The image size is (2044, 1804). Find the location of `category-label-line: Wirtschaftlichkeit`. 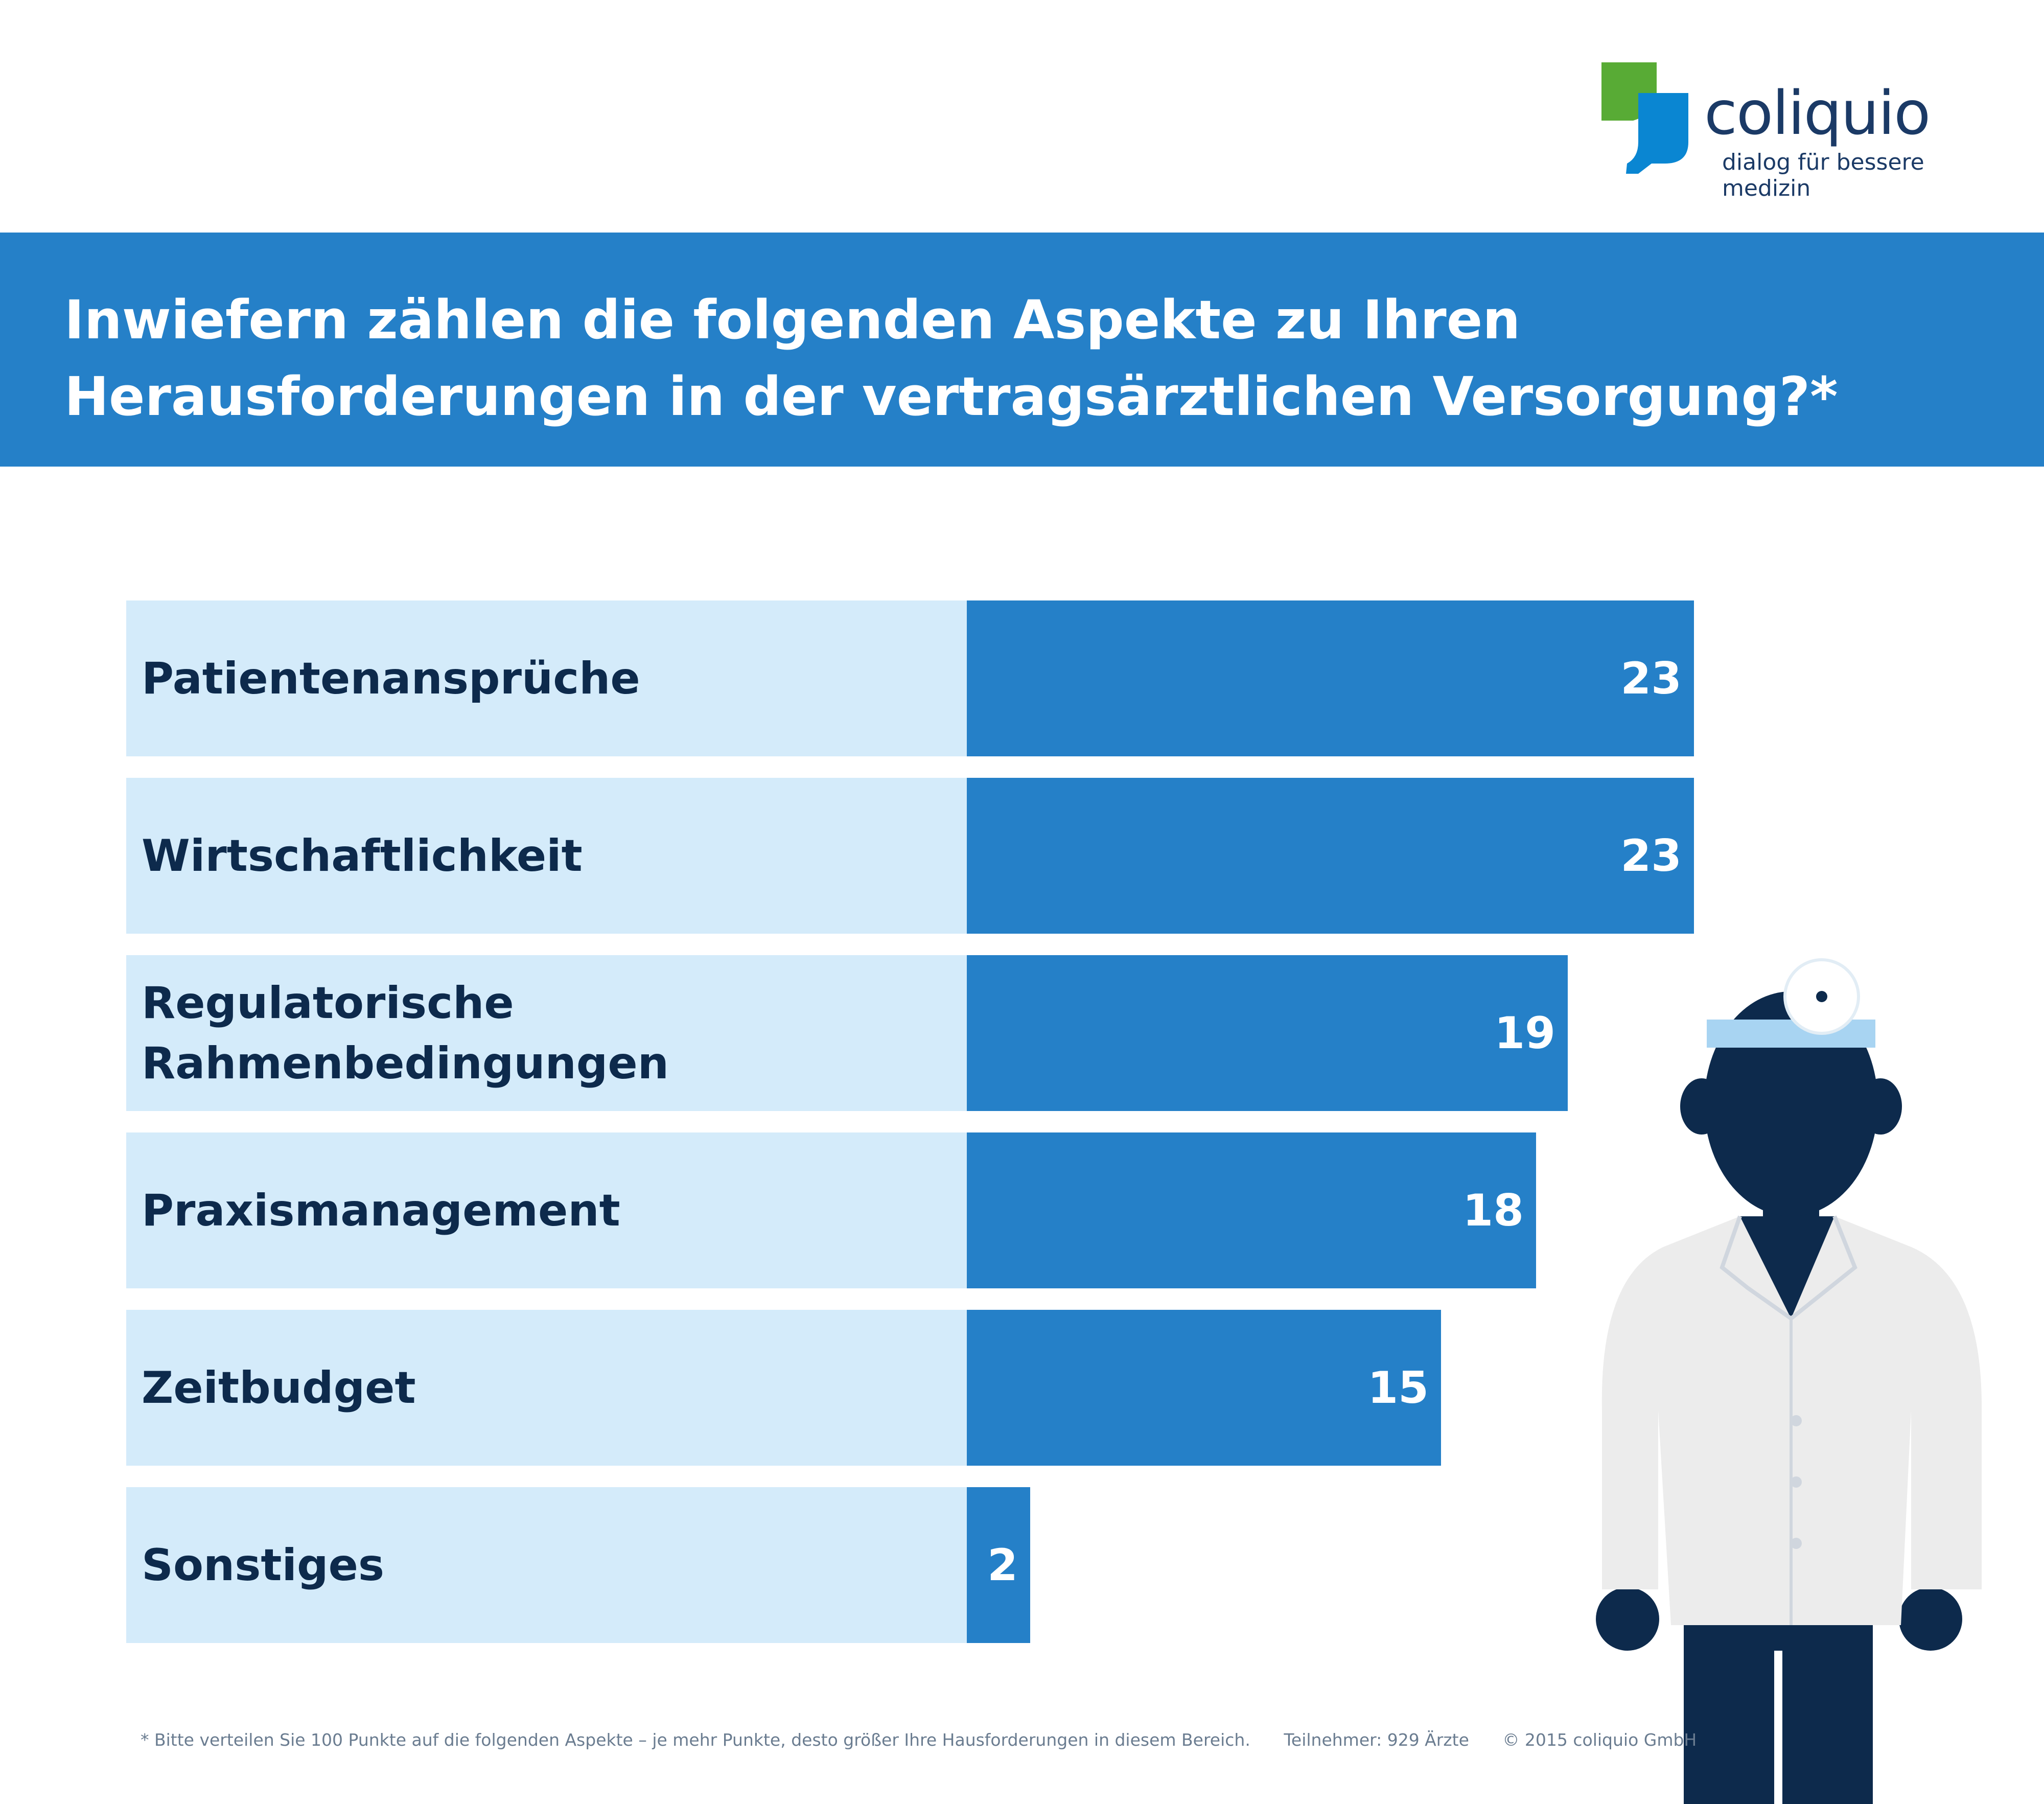

category-label-line: Wirtschaftlichkeit is located at coordinates (362, 856).